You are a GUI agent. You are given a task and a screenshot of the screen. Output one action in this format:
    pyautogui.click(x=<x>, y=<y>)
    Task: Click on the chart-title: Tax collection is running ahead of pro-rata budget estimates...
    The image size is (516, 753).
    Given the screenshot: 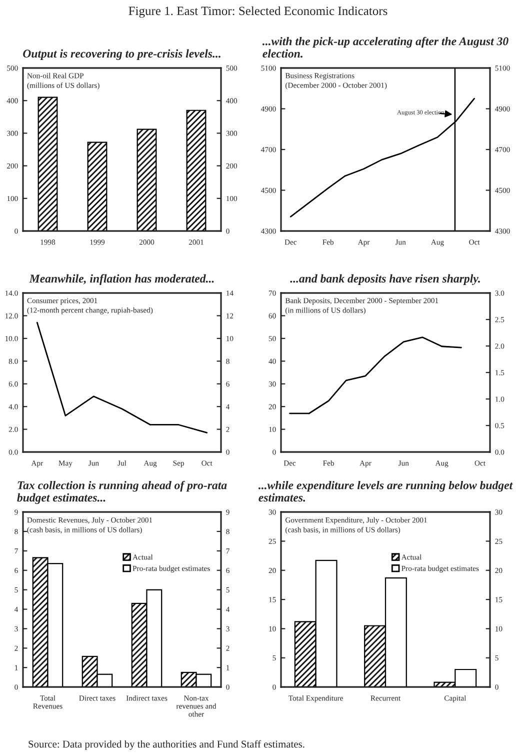 What is the action you would take?
    pyautogui.click(x=122, y=492)
    